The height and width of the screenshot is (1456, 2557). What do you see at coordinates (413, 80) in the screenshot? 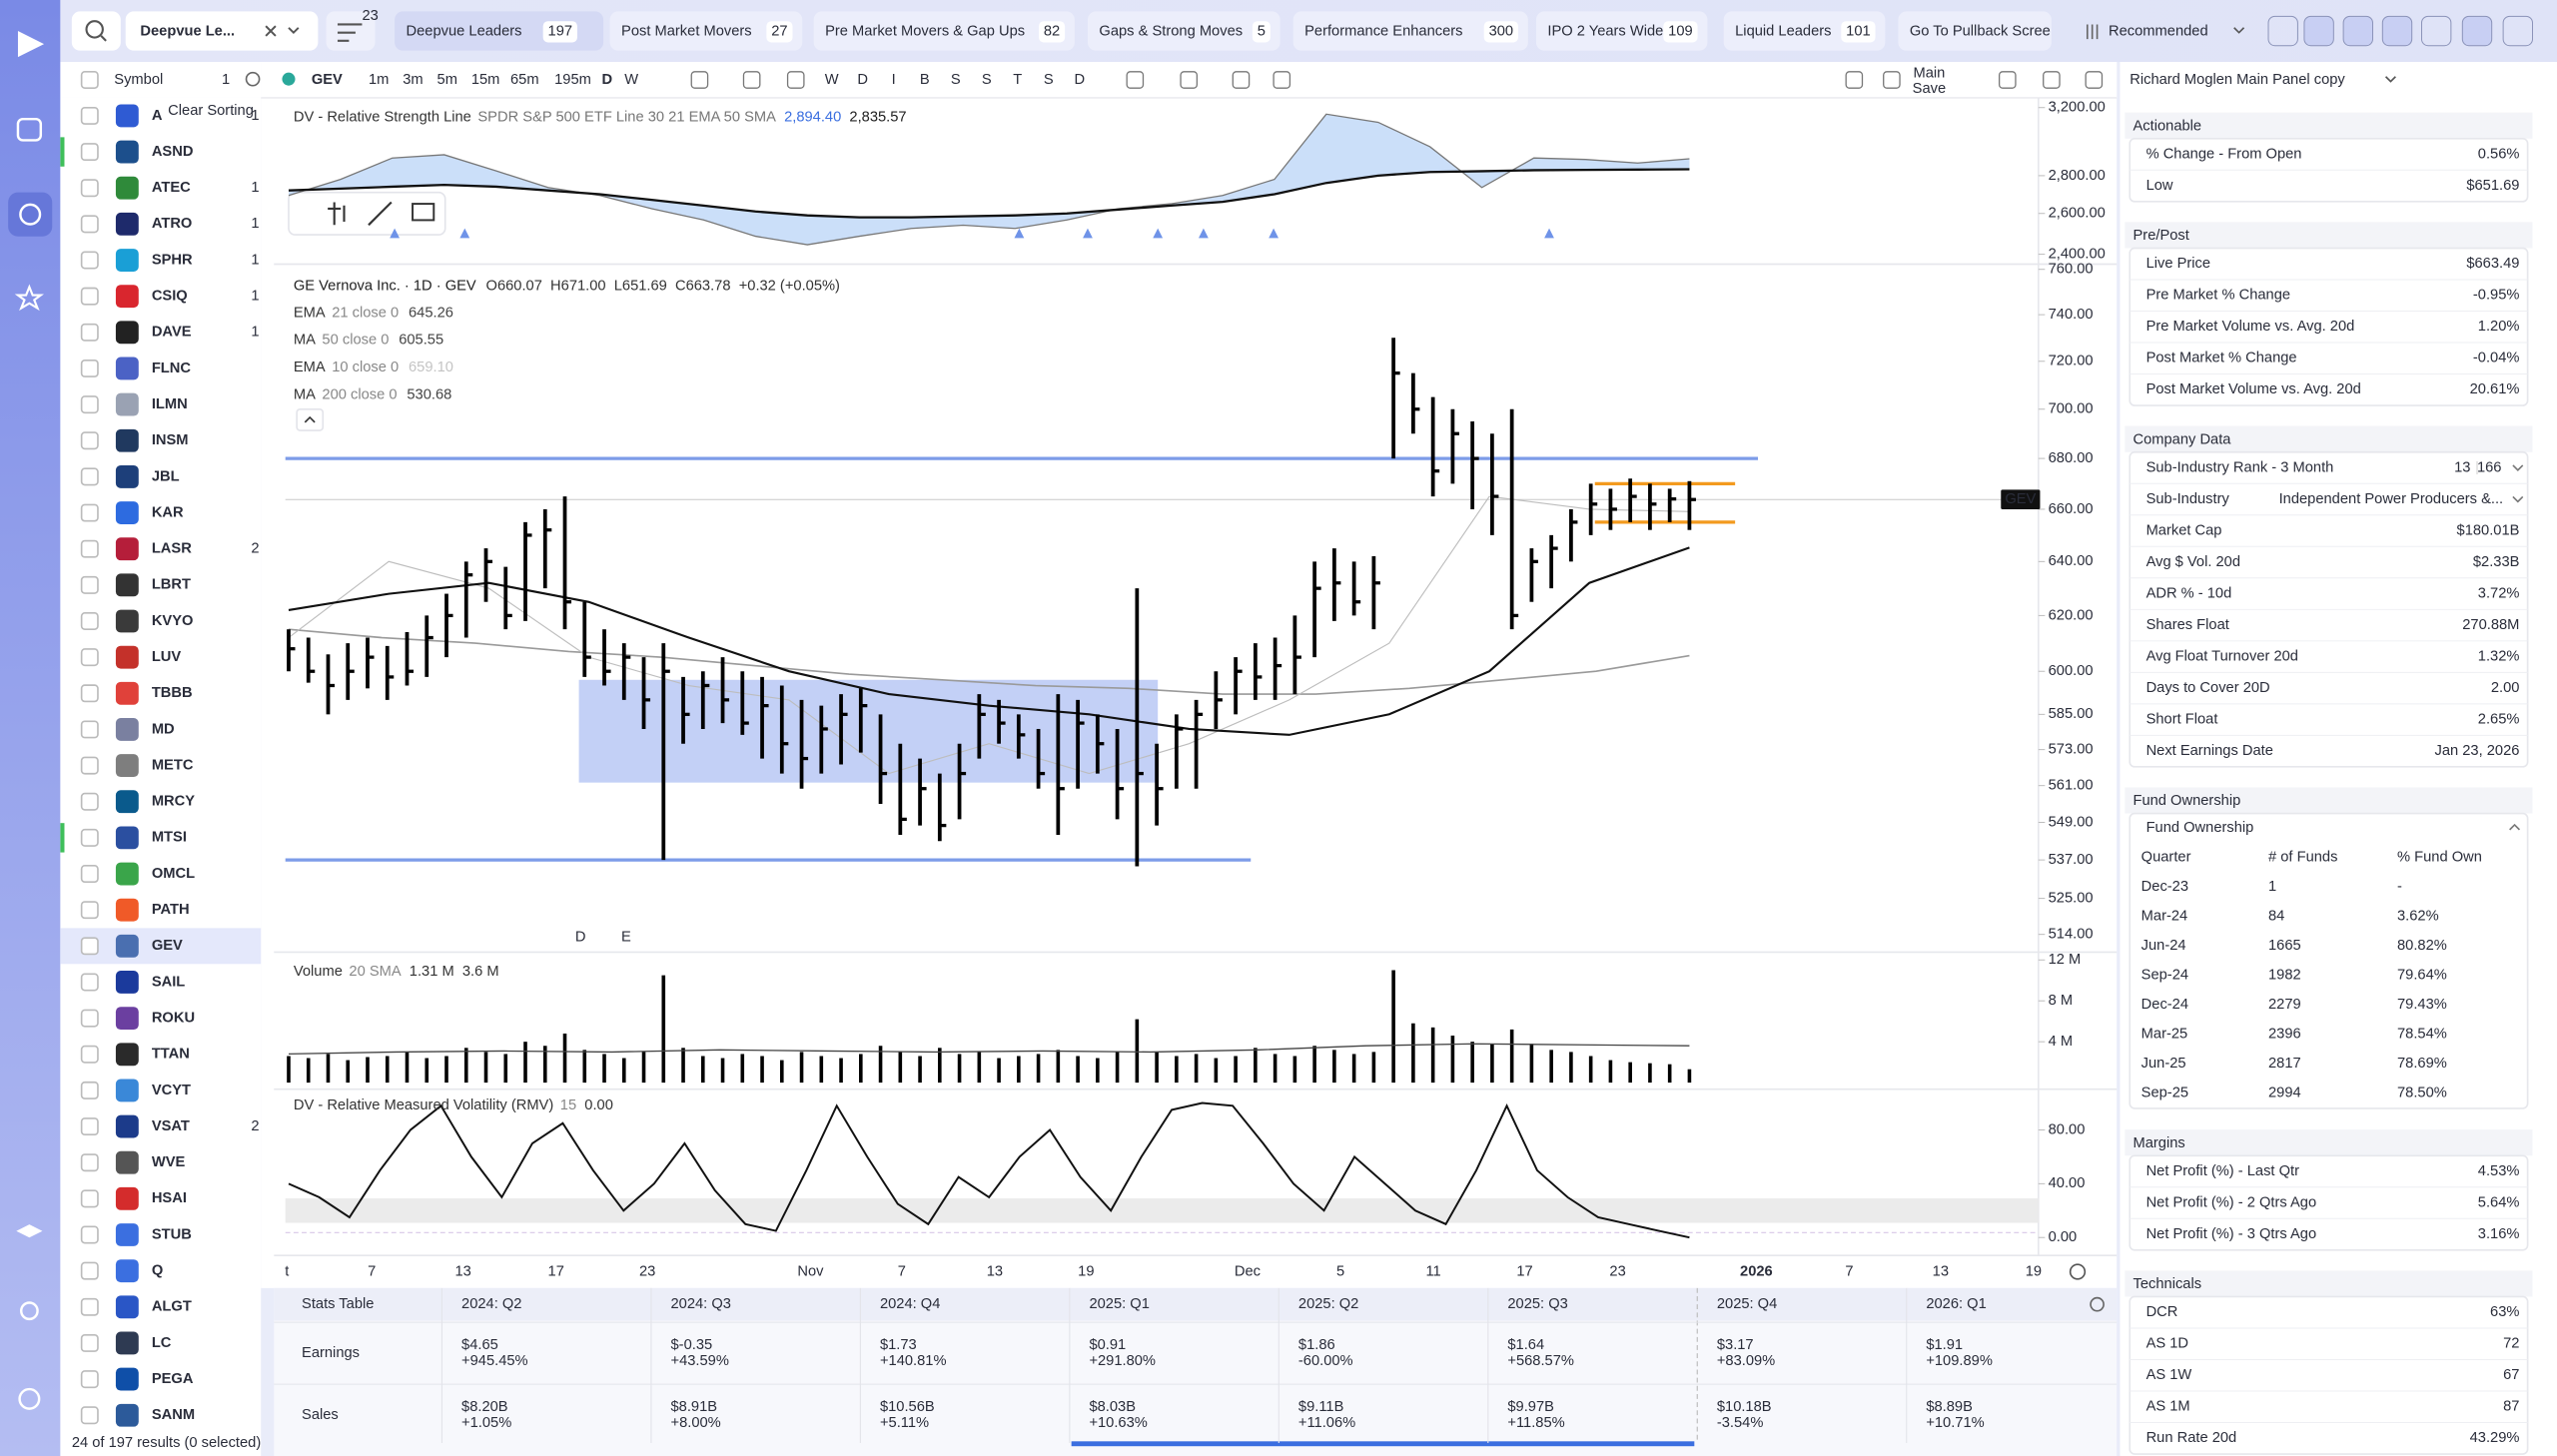
I see `timeframe: 3m` at bounding box center [413, 80].